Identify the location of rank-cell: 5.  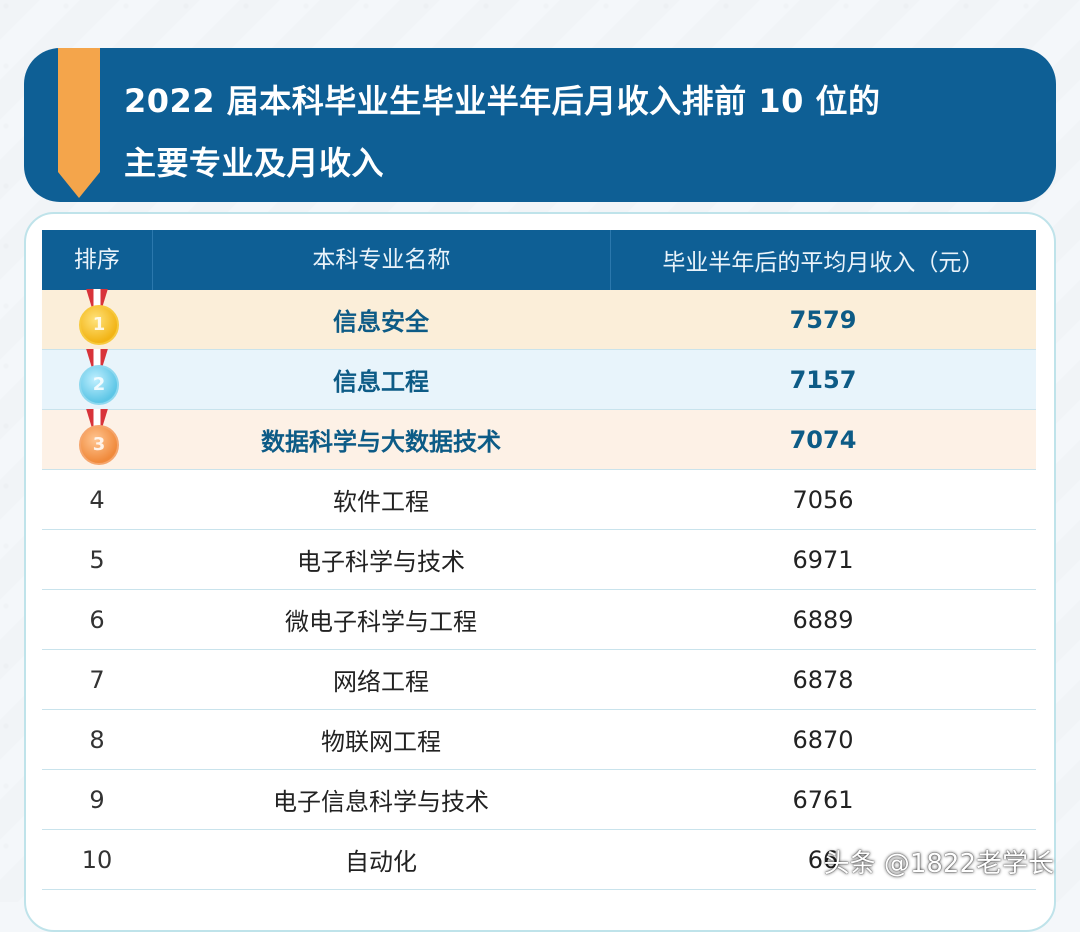
(97, 559).